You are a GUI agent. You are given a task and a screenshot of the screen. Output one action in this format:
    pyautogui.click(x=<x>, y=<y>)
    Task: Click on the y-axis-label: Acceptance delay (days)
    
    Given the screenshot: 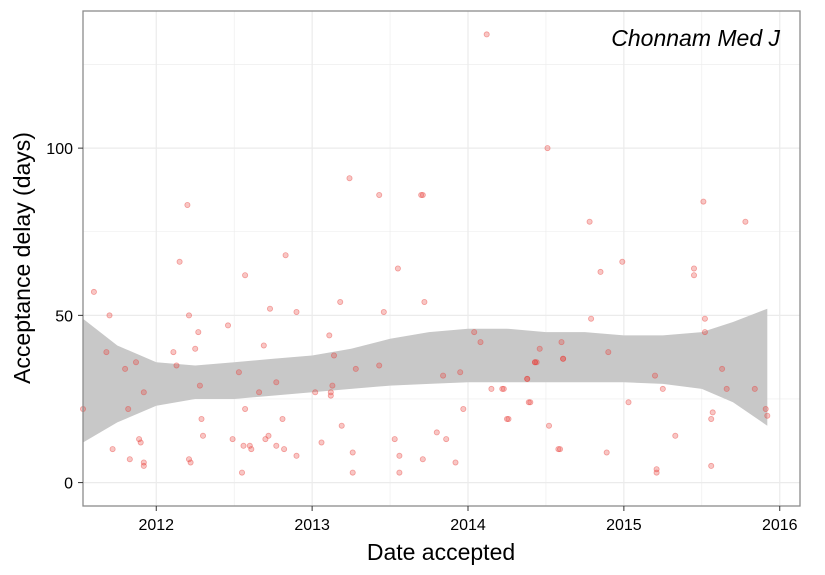 What is the action you would take?
    pyautogui.click(x=22, y=258)
    